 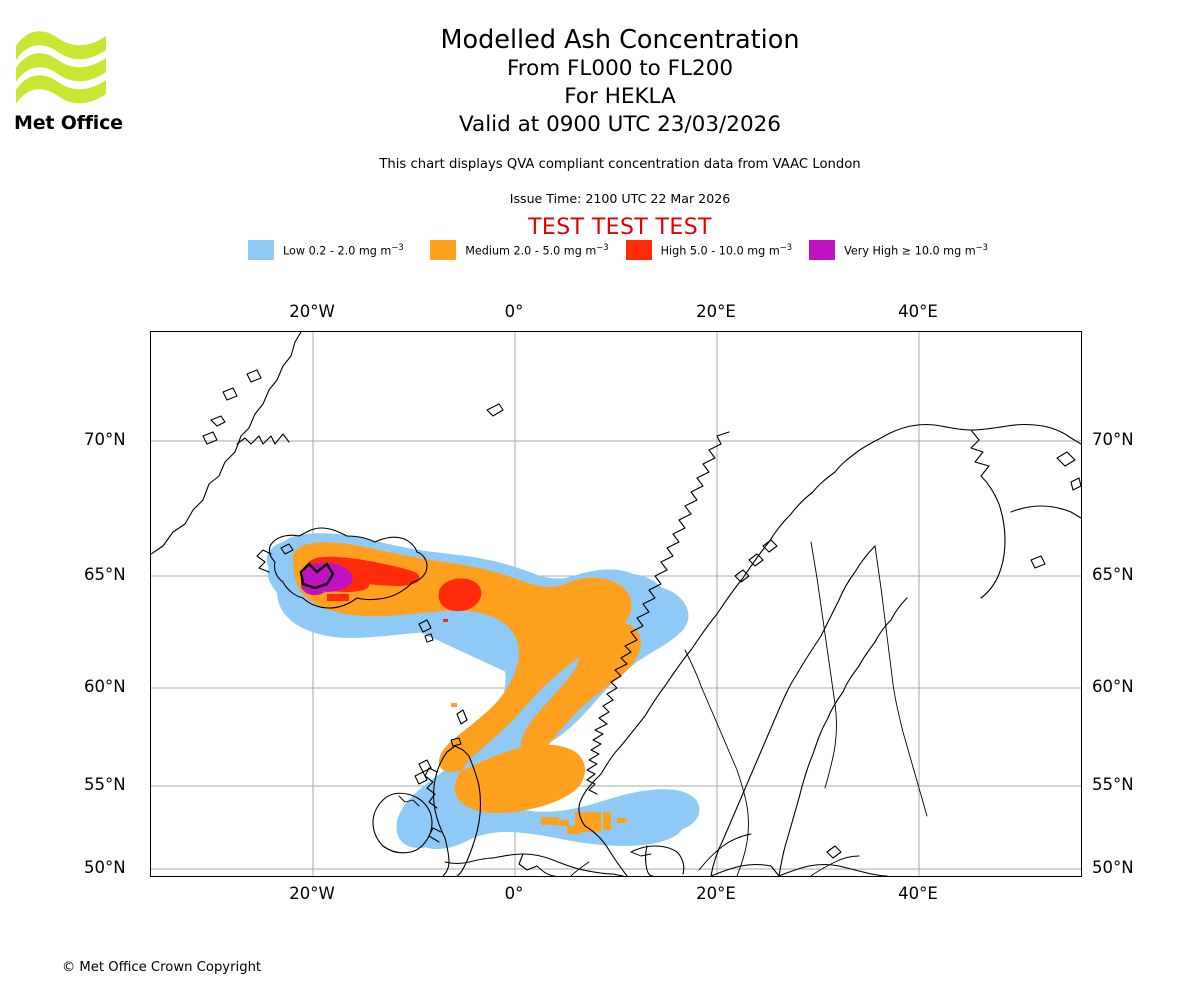 I want to click on coast-bothnia-west, so click(x=793, y=710).